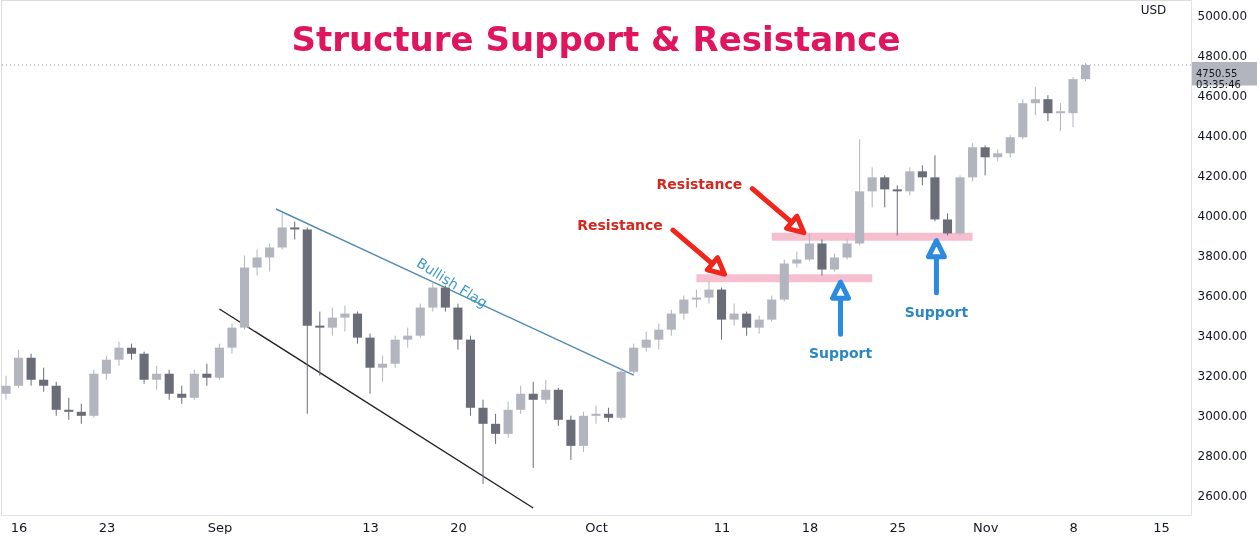  Describe the element at coordinates (1222, 456) in the screenshot. I see `y-tick-label: 2800.00` at that location.